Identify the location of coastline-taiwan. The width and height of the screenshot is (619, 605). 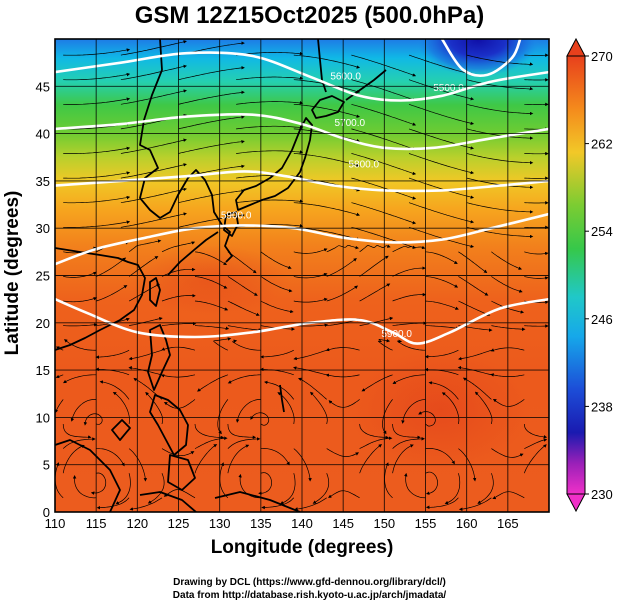
(155, 292).